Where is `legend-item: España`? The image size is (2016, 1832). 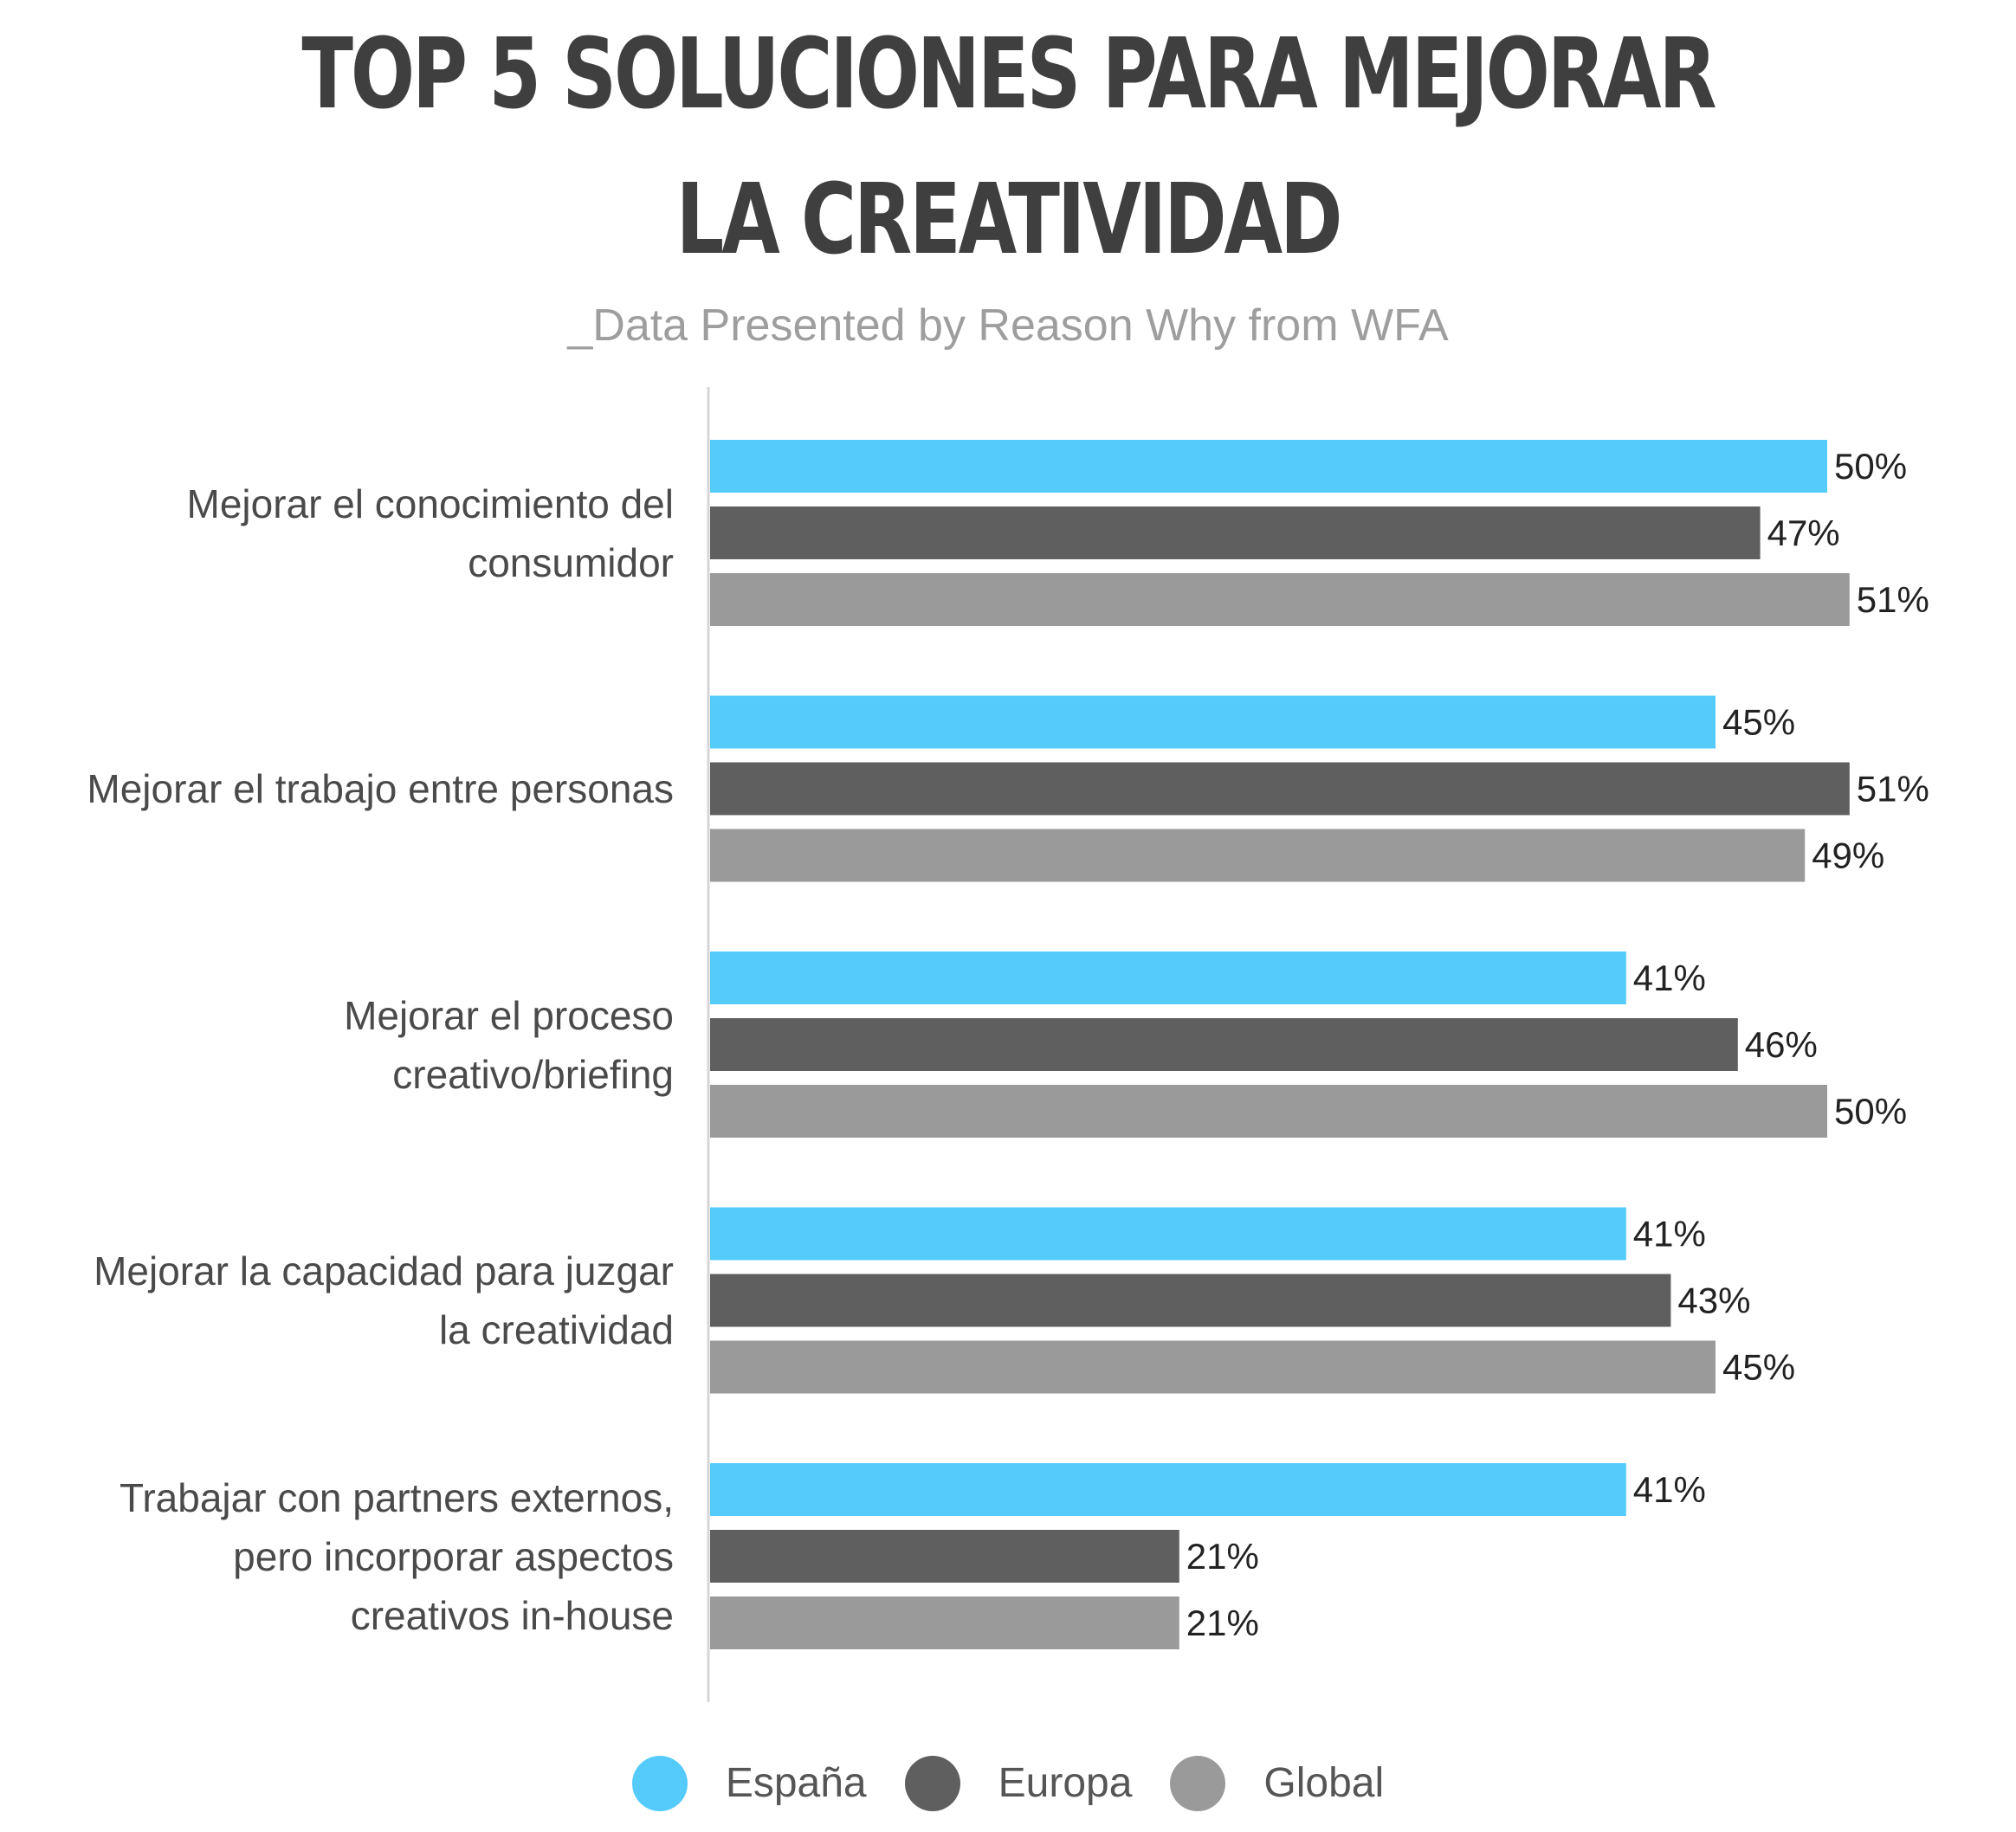
legend-item: España is located at coordinates (749, 1783).